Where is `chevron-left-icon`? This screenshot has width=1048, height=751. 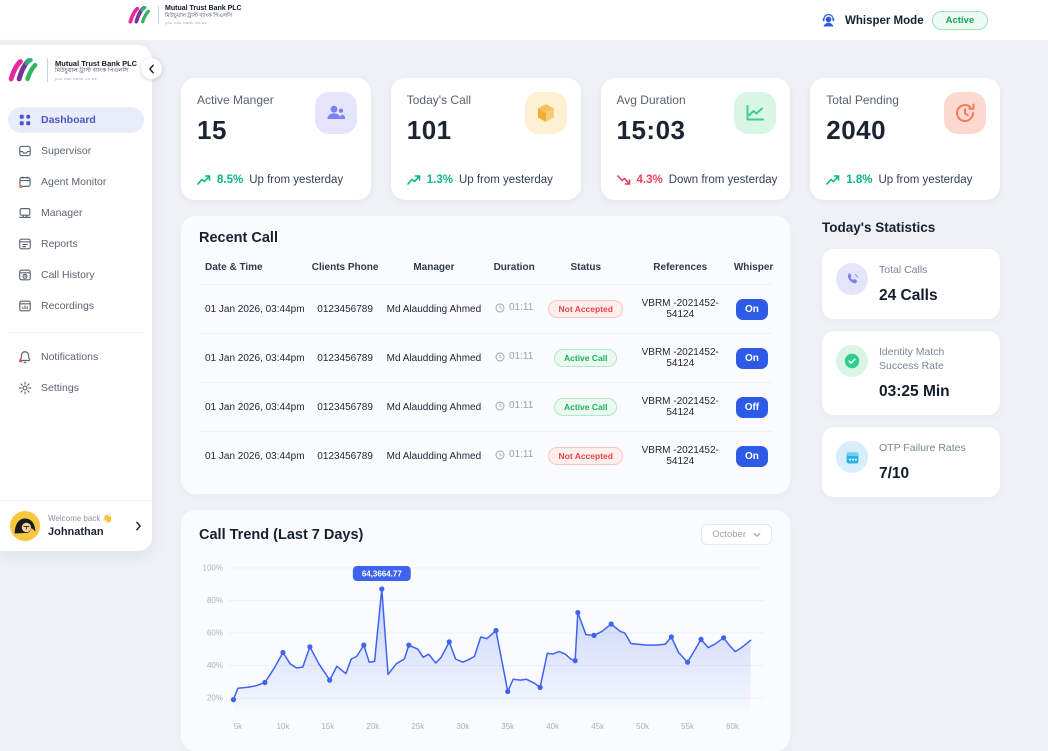 chevron-left-icon is located at coordinates (151, 68).